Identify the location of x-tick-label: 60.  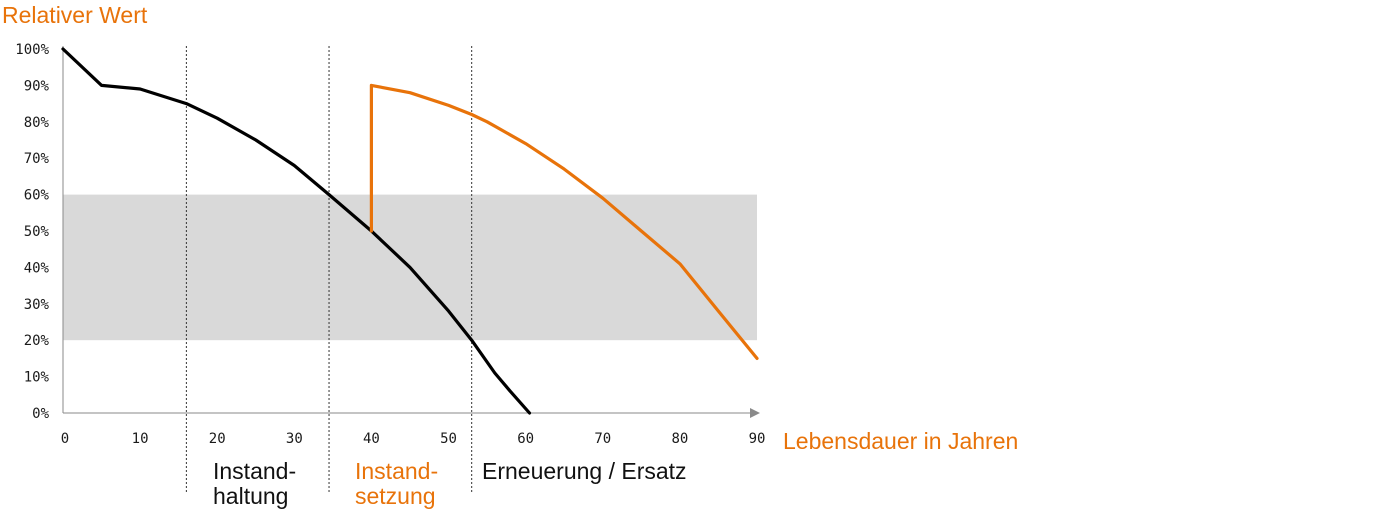
(525, 439).